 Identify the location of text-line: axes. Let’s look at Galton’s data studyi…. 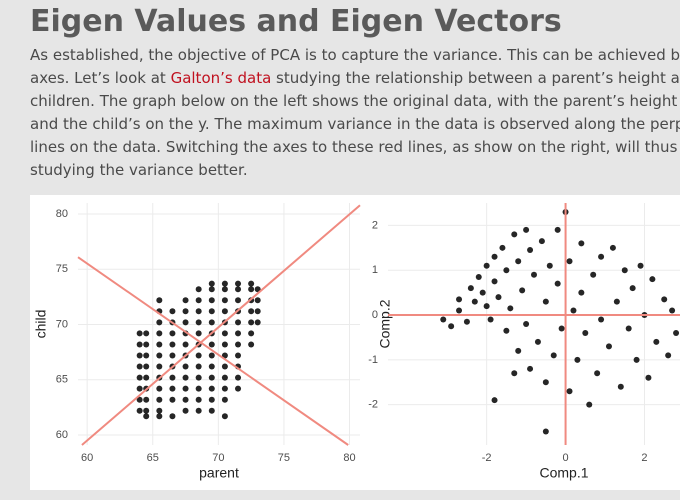
(355, 78).